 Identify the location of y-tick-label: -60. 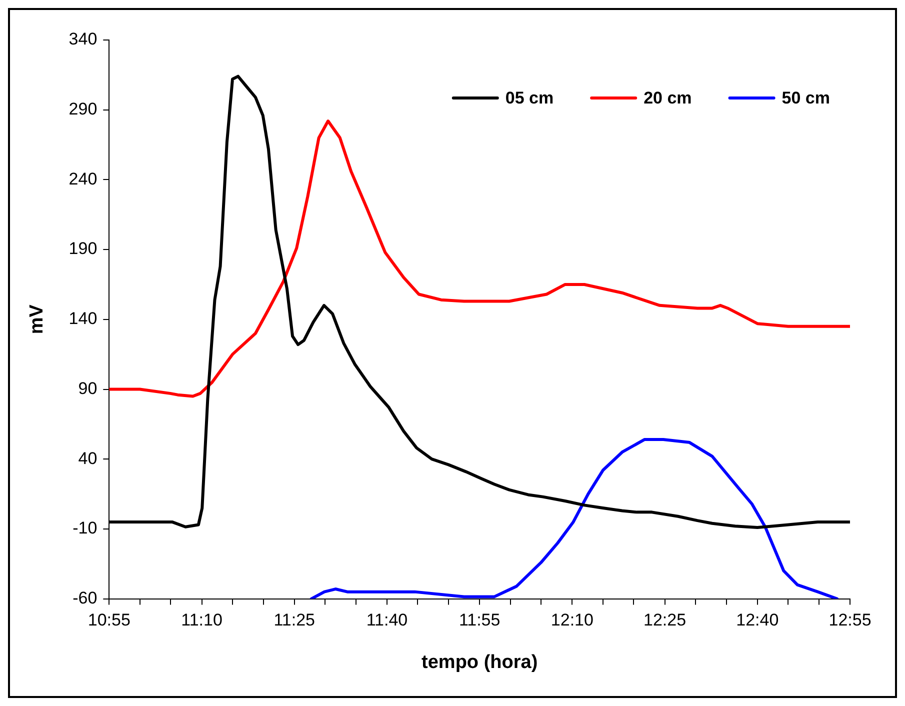
(85, 598).